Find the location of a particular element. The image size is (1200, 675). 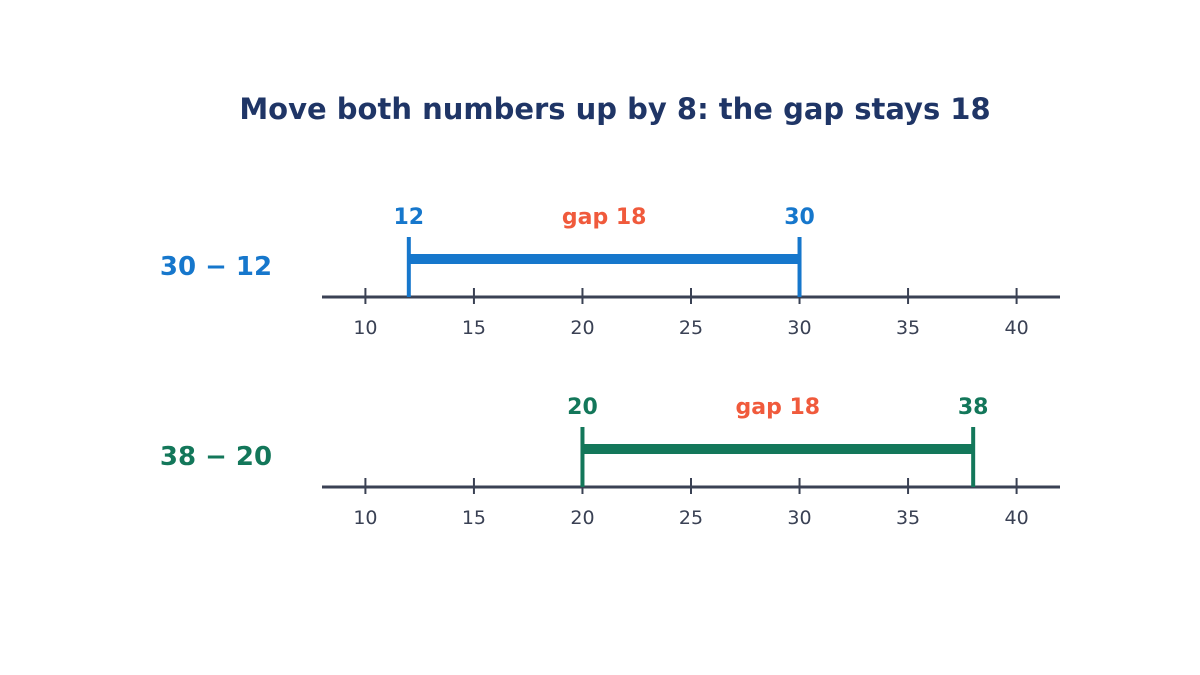

row-2-tick-label-15: 15 is located at coordinates (474, 518).